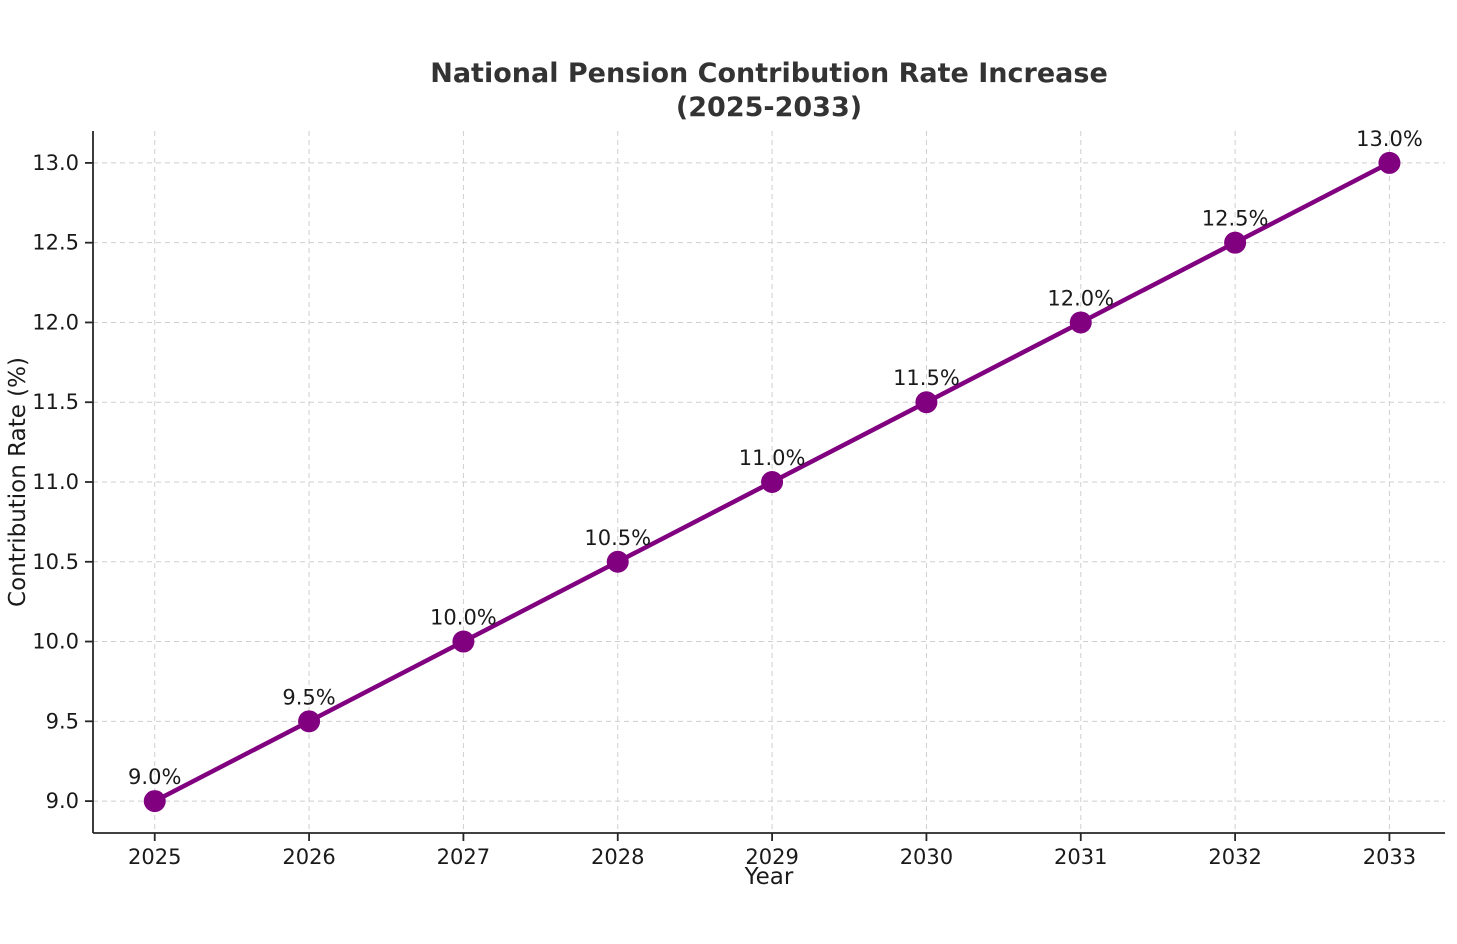 Image resolution: width=1457 pixels, height=944 pixels. What do you see at coordinates (926, 857) in the screenshot?
I see `x-tick-label: 2030` at bounding box center [926, 857].